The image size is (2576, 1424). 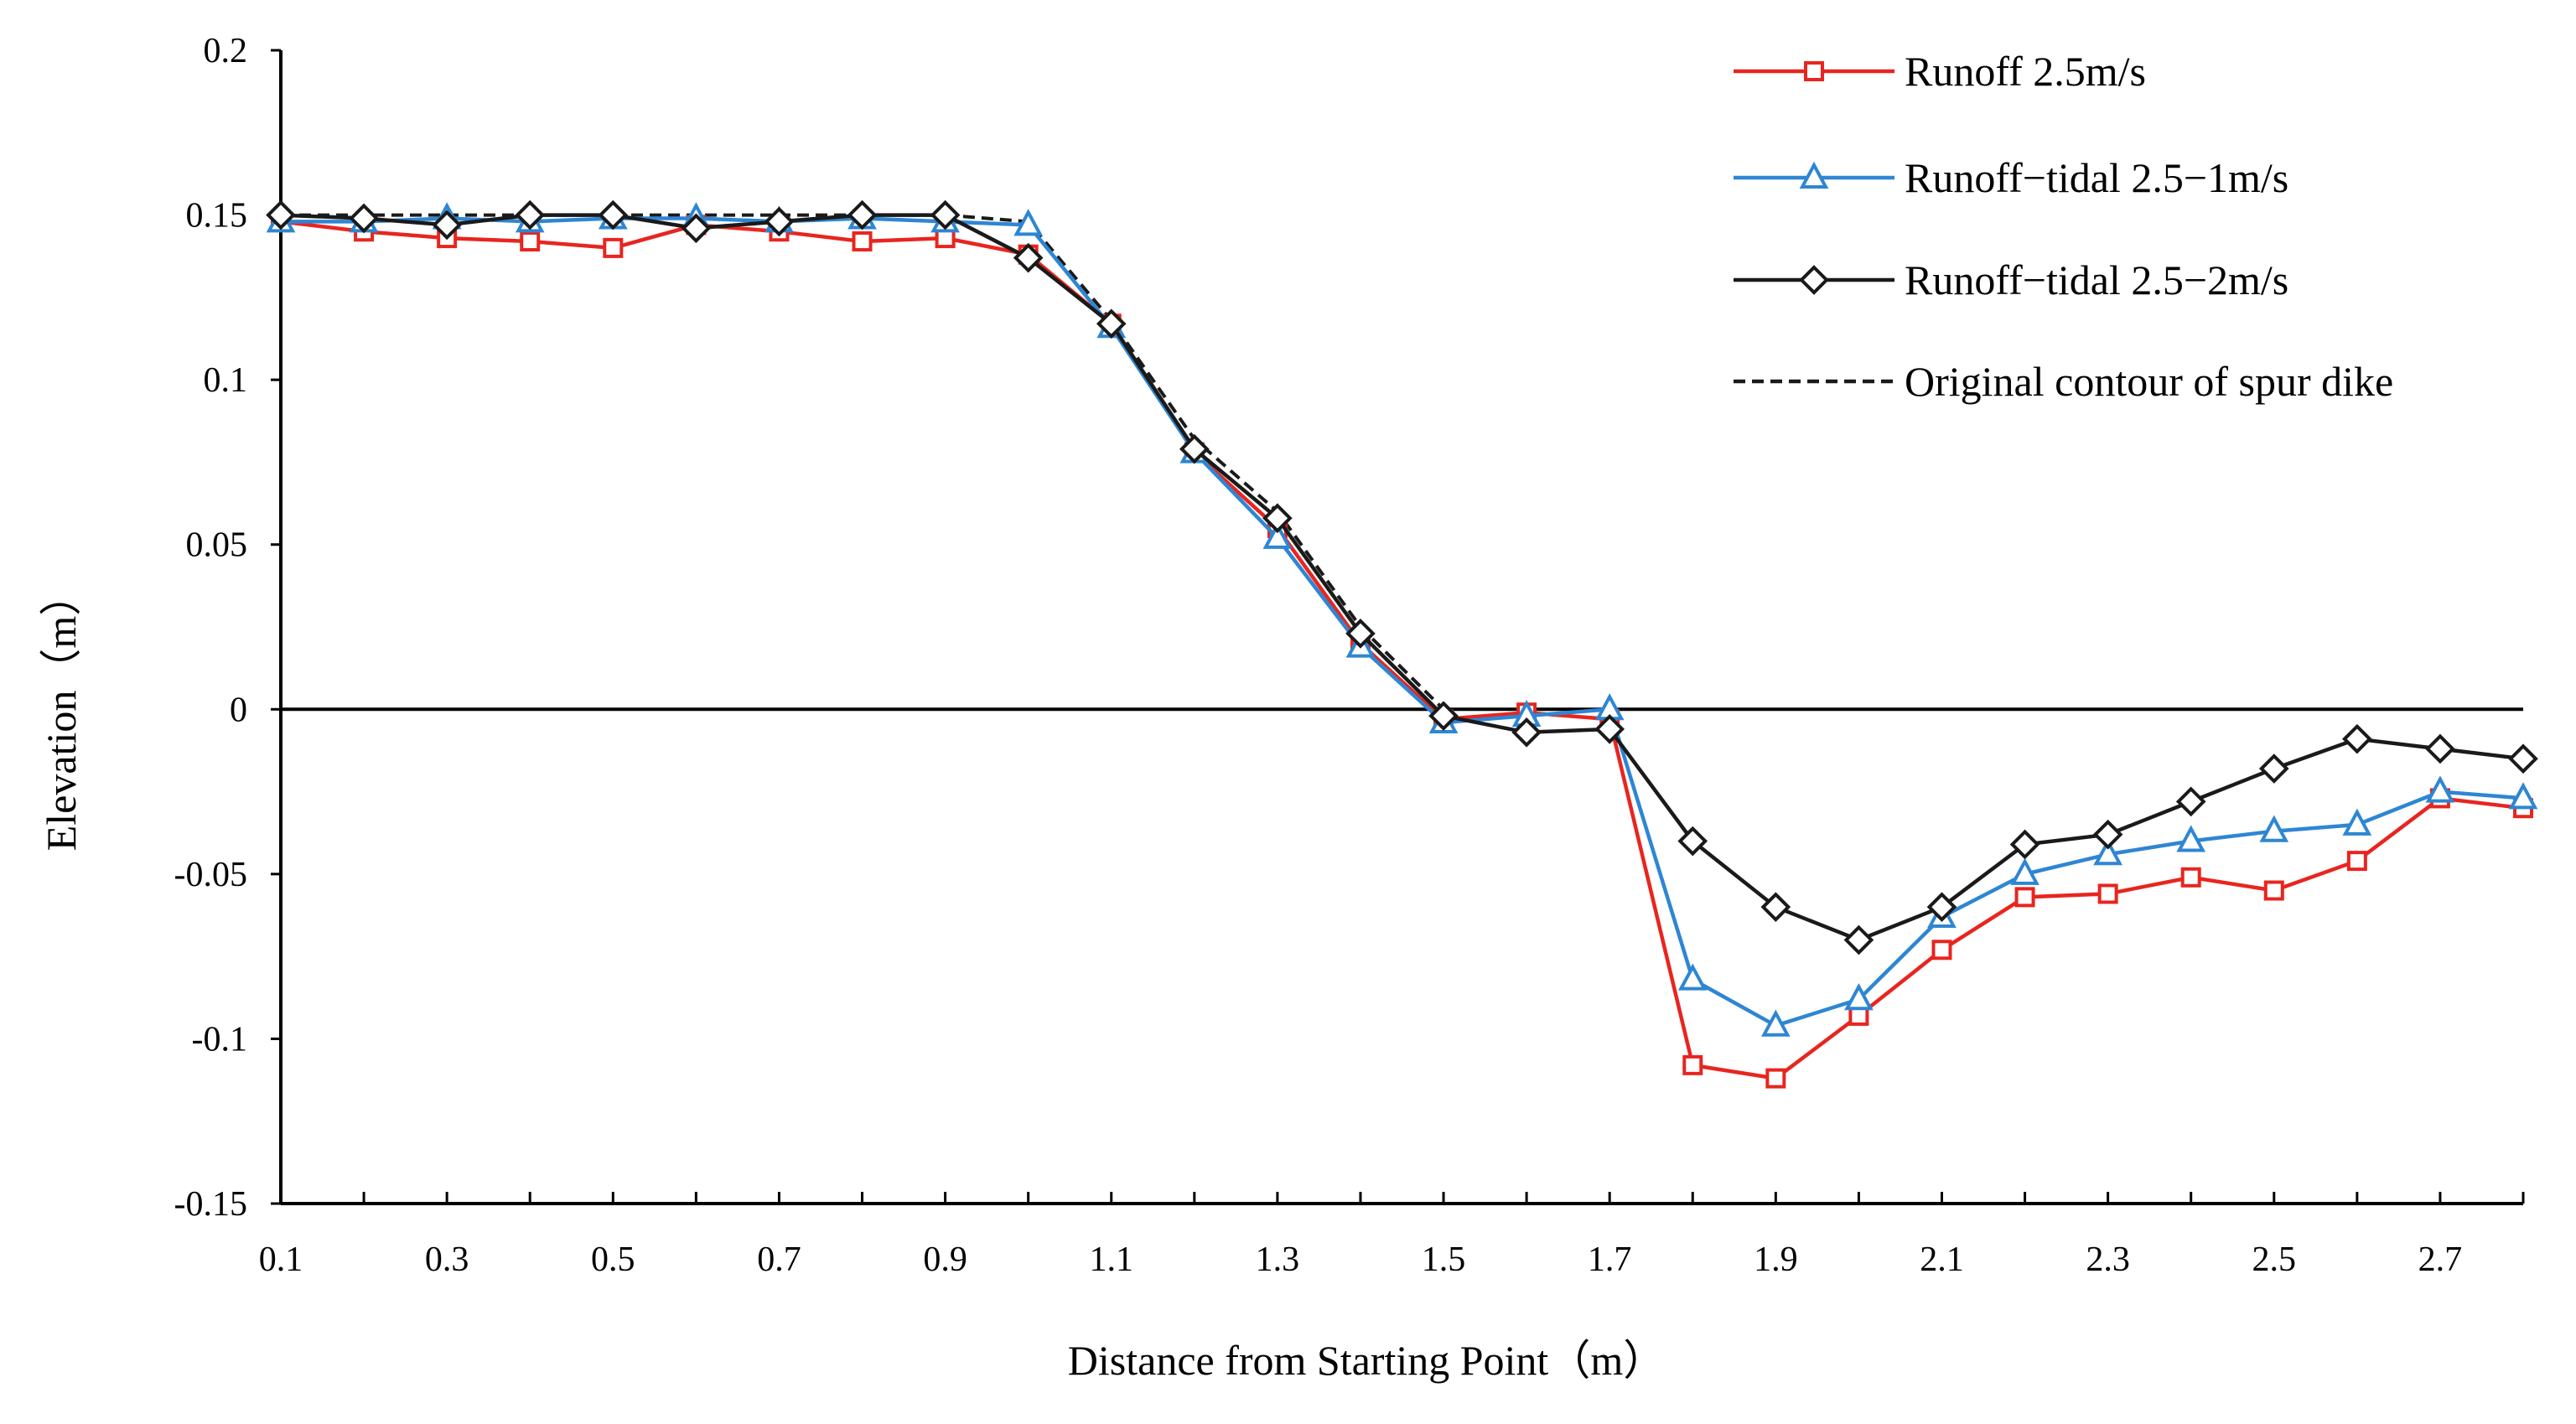 I want to click on legend-item-3: Original contour of spur dike, so click(x=2063, y=381).